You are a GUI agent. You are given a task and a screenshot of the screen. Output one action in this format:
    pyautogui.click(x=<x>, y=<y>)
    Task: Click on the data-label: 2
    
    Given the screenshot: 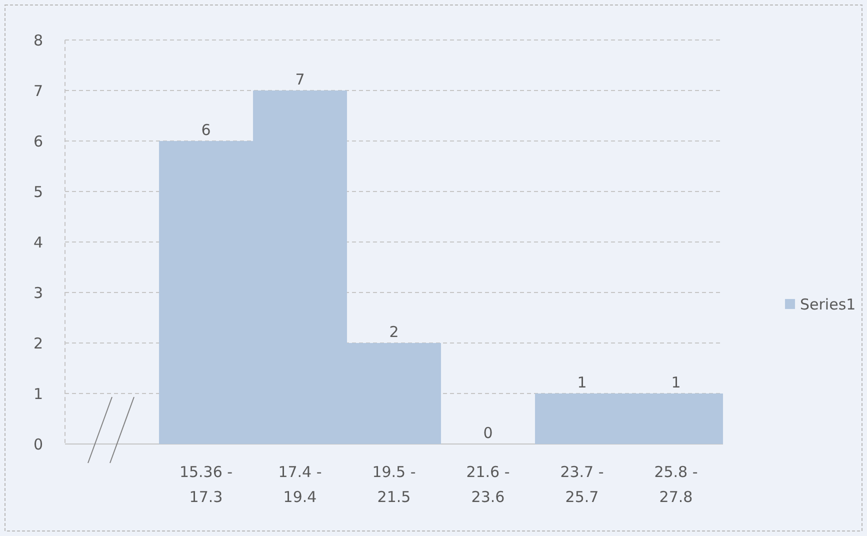 What is the action you would take?
    pyautogui.click(x=394, y=332)
    